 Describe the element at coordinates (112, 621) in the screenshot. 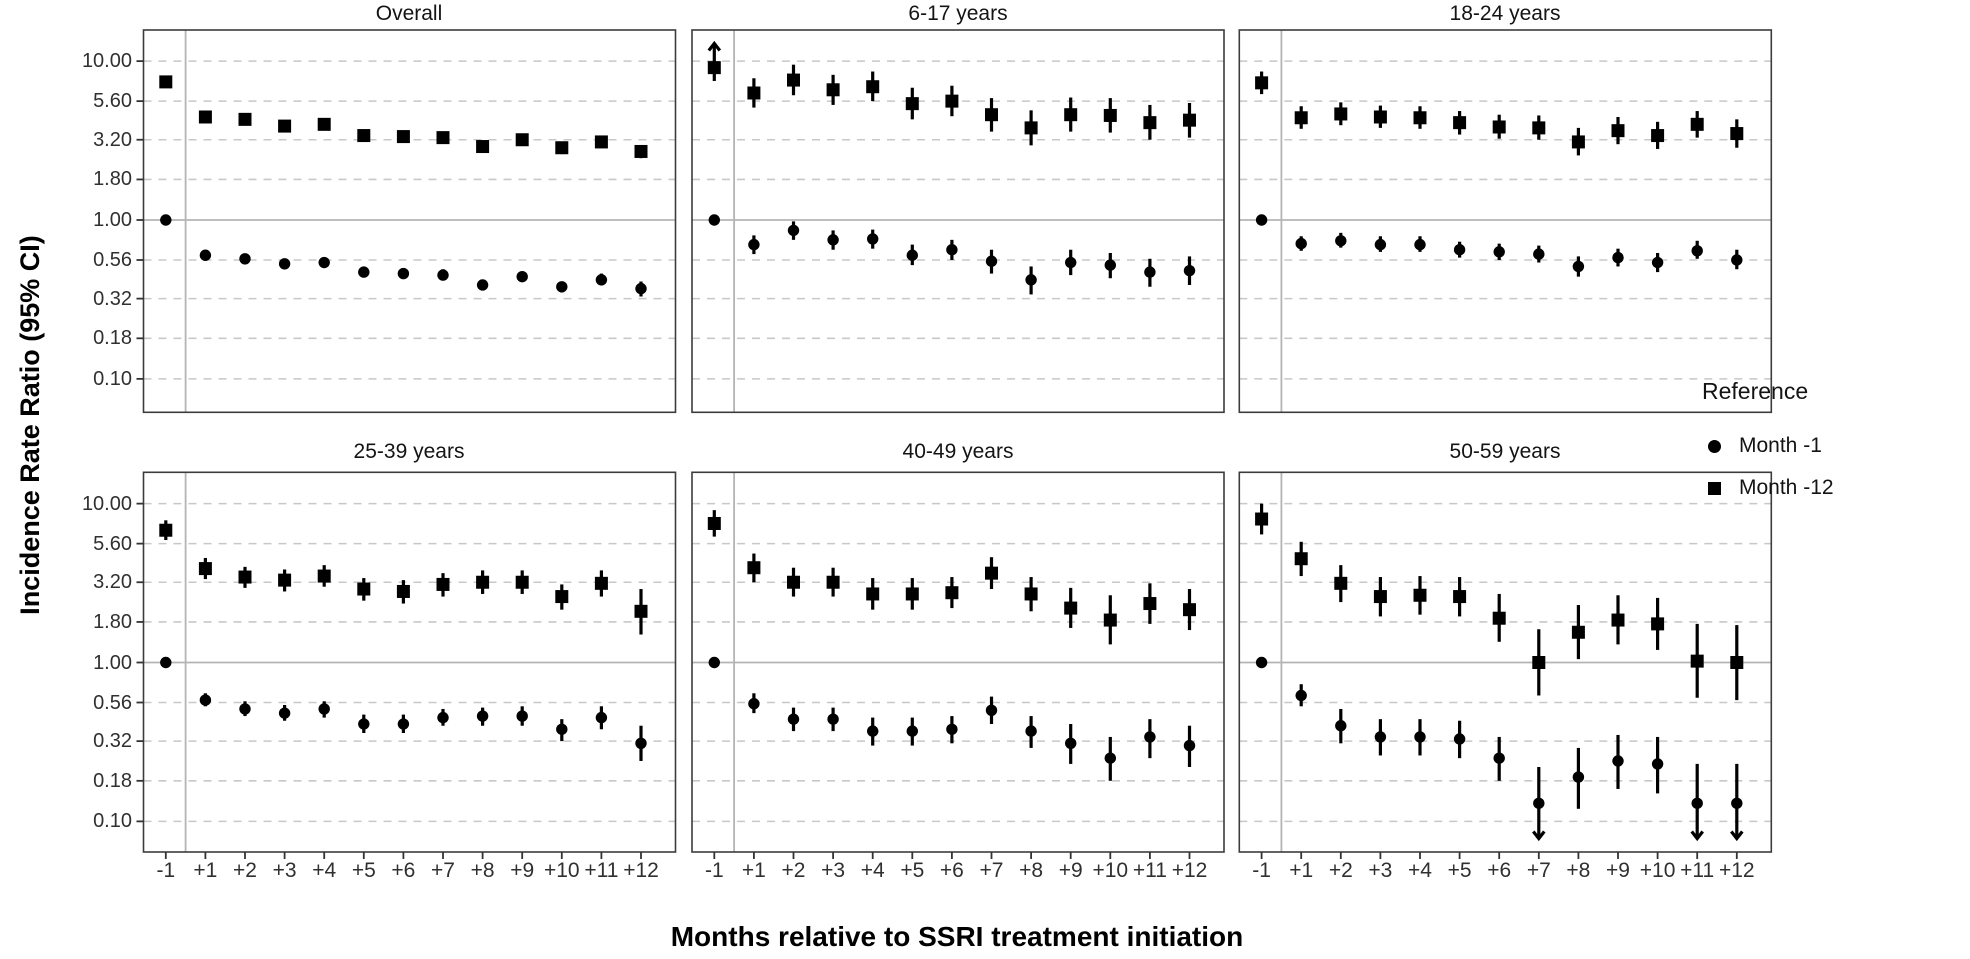

I see `y-tick-label: 1.80` at that location.